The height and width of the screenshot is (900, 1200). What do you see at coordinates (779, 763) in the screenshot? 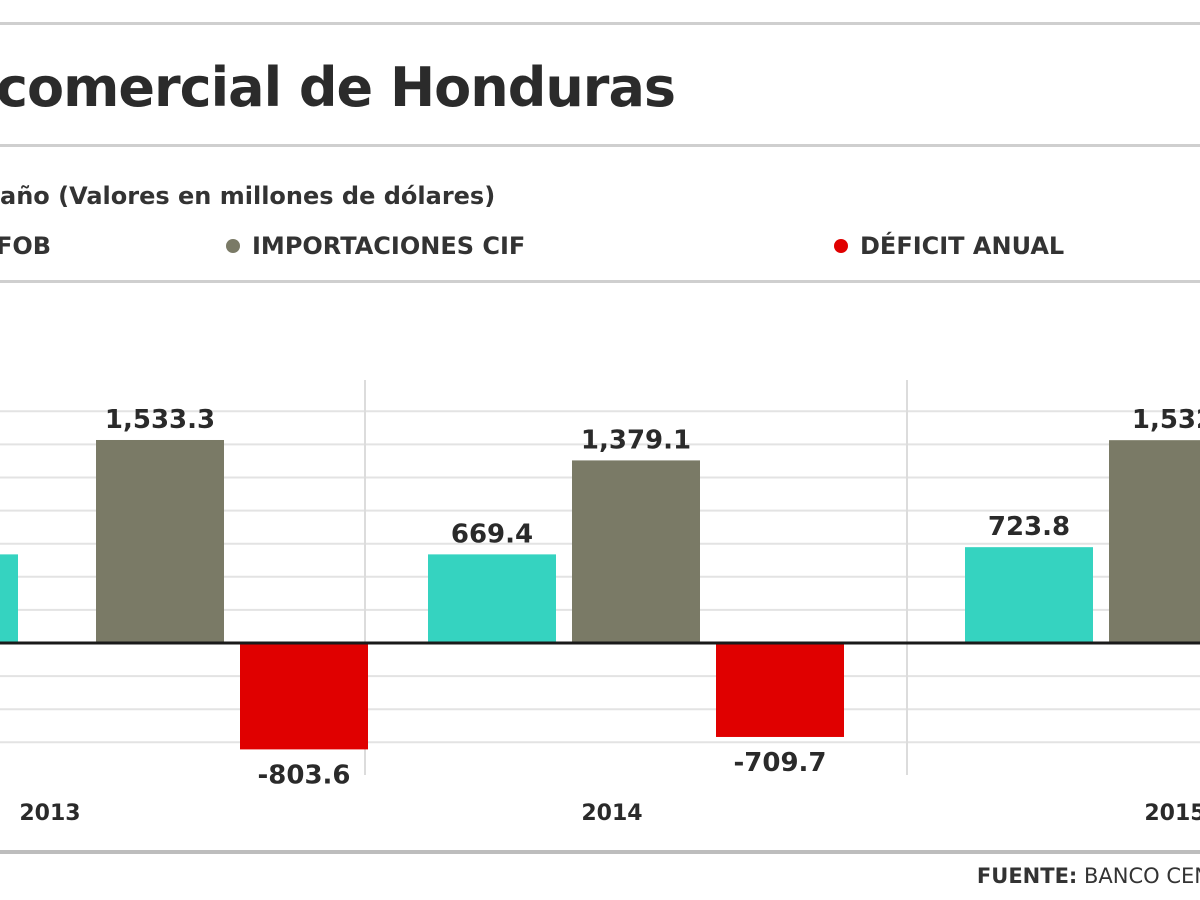
I see `data-label: -709.7` at bounding box center [779, 763].